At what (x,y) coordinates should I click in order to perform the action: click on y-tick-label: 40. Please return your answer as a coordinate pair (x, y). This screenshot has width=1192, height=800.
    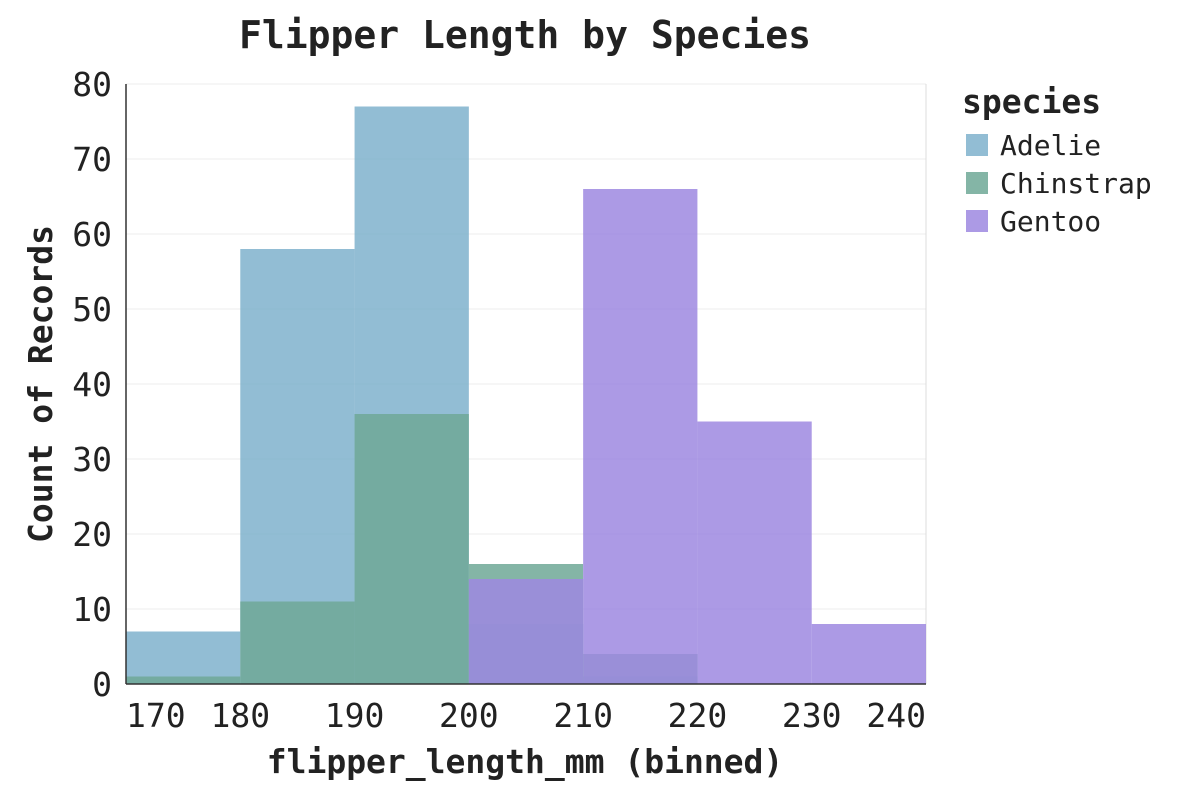
    Looking at the image, I should click on (92, 384).